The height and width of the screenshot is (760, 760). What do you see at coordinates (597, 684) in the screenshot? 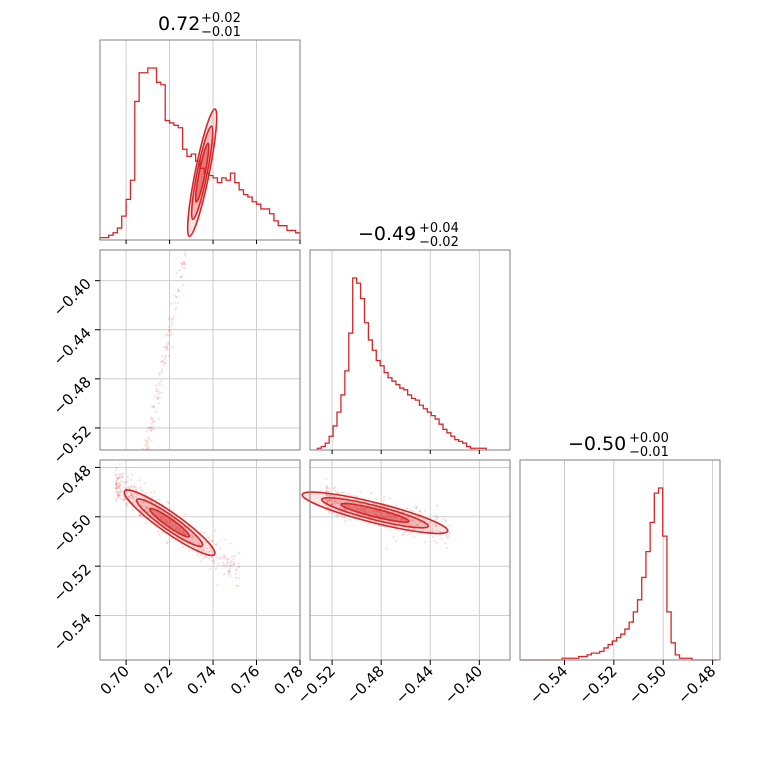
I see `x-tick-label: −0.52` at bounding box center [597, 684].